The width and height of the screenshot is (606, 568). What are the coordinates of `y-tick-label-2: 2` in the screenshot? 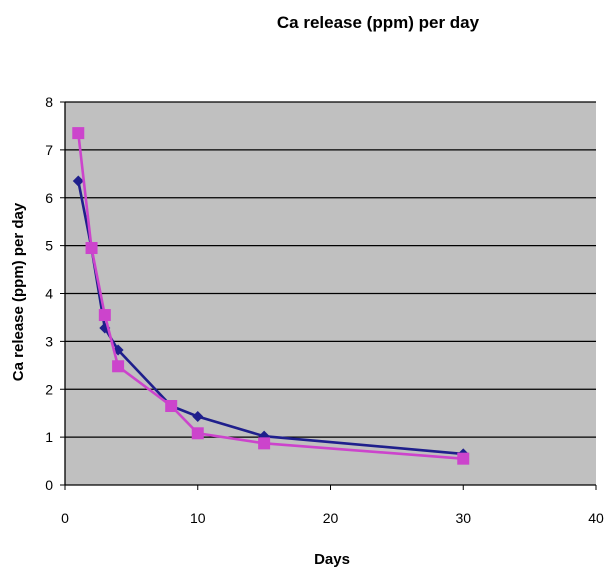 It's located at (49, 389).